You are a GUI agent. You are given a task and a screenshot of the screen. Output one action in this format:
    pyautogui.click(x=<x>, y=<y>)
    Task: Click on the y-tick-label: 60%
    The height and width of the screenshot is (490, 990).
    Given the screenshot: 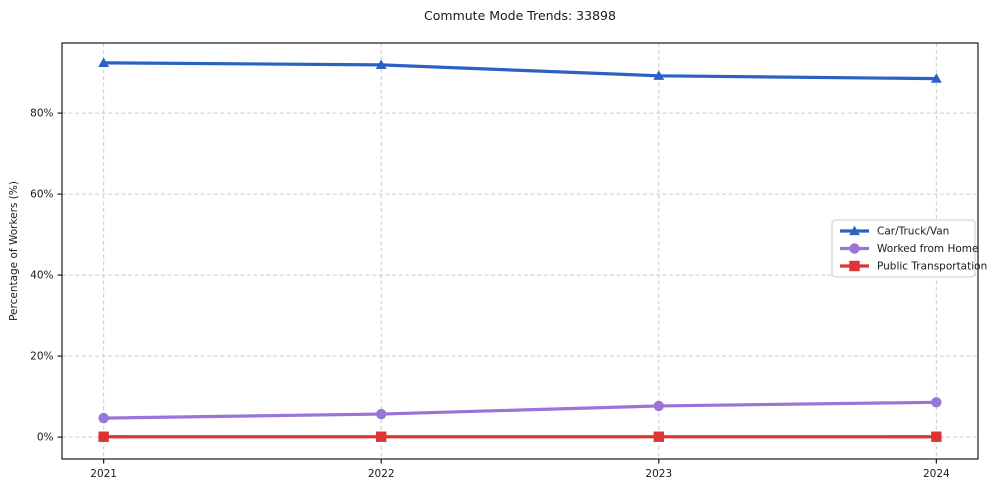 What is the action you would take?
    pyautogui.click(x=41, y=195)
    